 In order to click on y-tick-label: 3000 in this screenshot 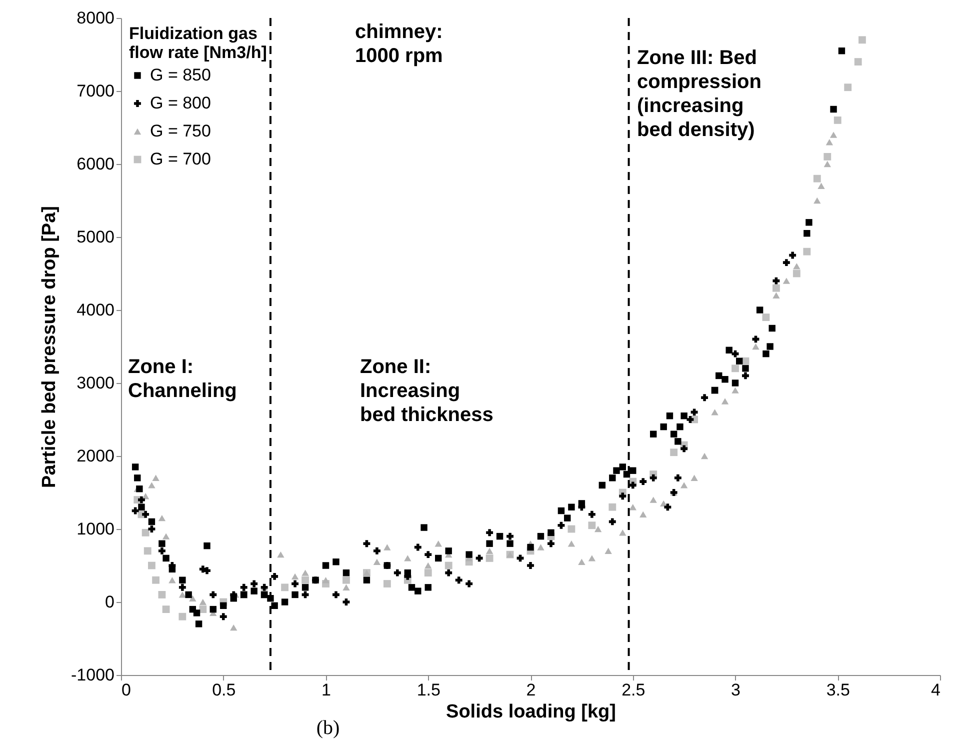, I will do `click(95, 383)`.